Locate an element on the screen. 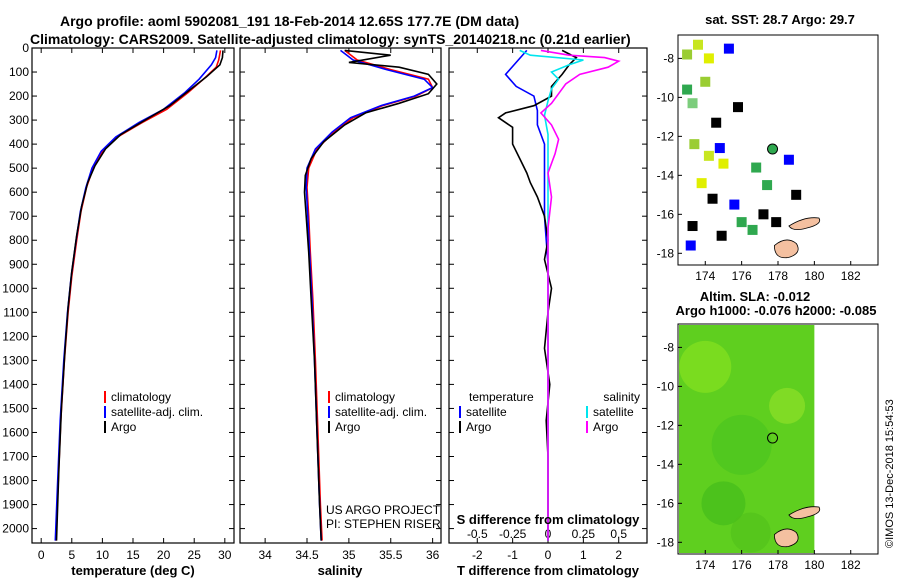 The image size is (900, 580). y-tick-label: 1900 is located at coordinates (15, 505).